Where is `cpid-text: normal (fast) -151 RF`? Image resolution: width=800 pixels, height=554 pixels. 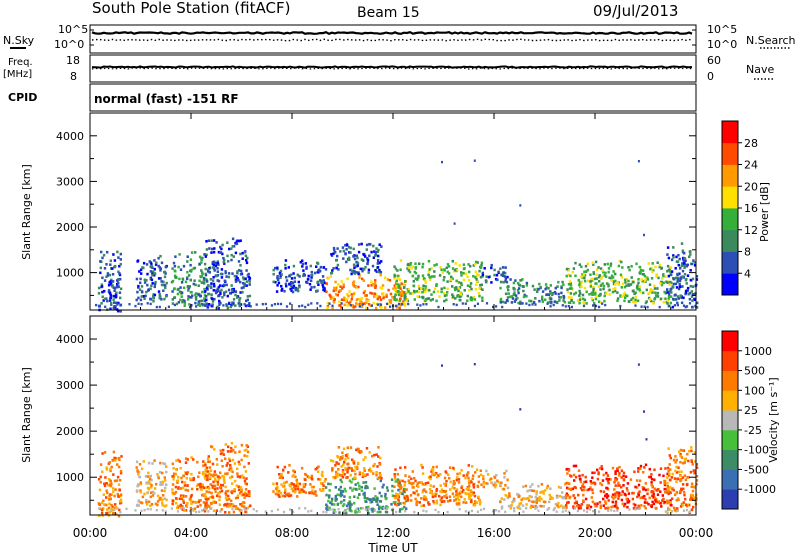
cpid-text: normal (fast) -151 RF is located at coordinates (166, 99).